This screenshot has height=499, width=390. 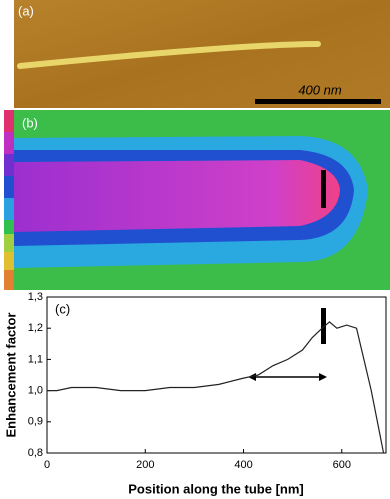 I want to click on panel-label: (a), so click(x=26, y=10).